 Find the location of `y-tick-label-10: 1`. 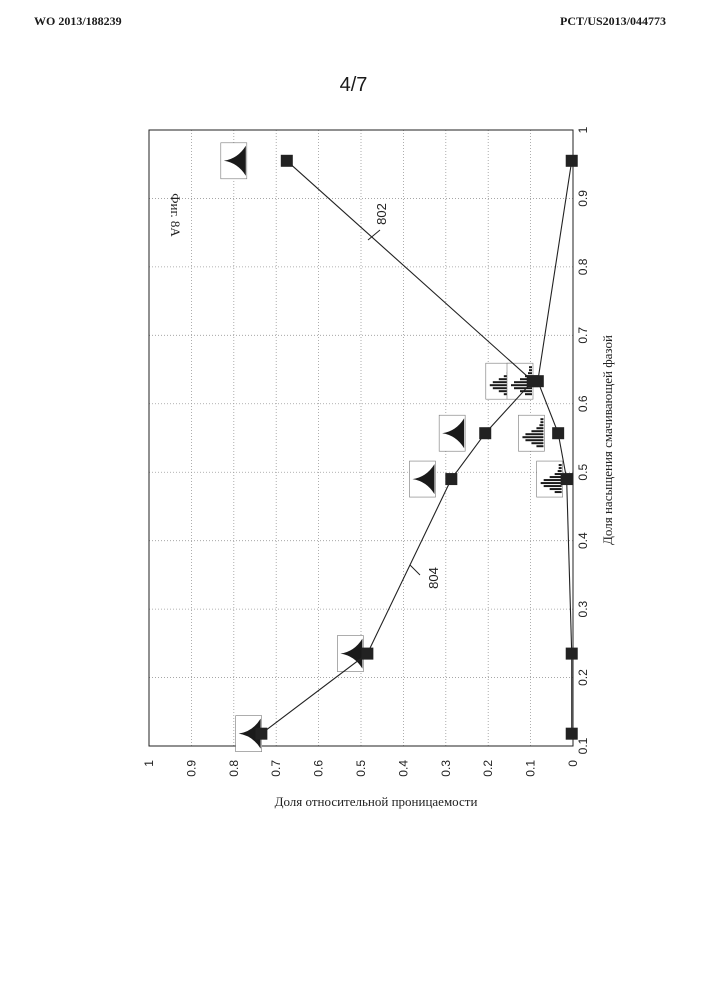

y-tick-label-10: 1 is located at coordinates (149, 763).